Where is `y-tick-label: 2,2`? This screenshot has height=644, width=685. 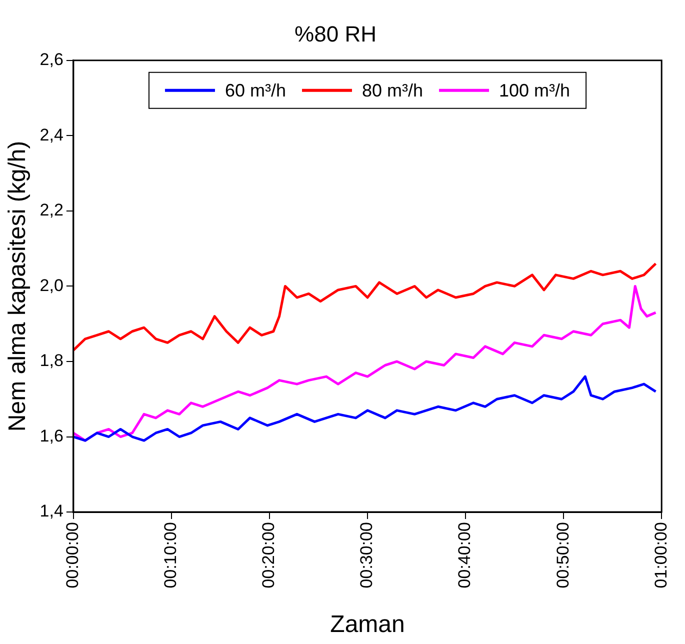
y-tick-label: 2,2 is located at coordinates (52, 210).